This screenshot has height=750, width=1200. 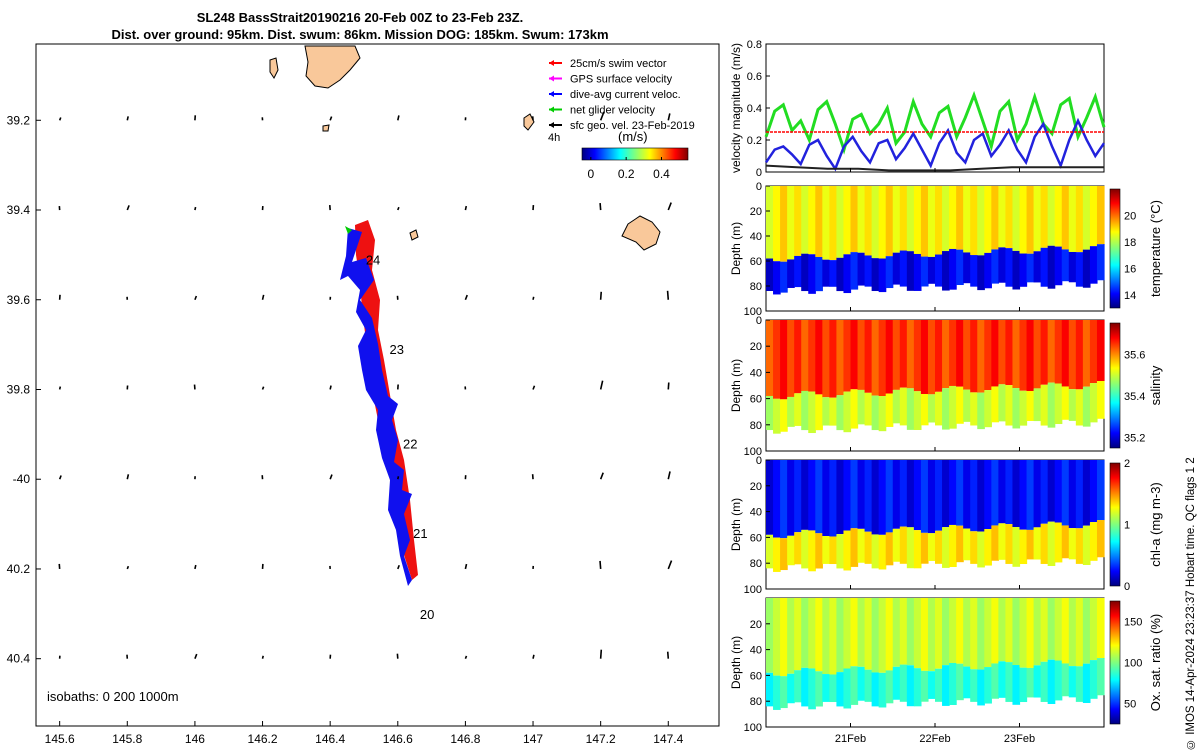 I want to click on legend-time-label: 4h, so click(x=554, y=138).